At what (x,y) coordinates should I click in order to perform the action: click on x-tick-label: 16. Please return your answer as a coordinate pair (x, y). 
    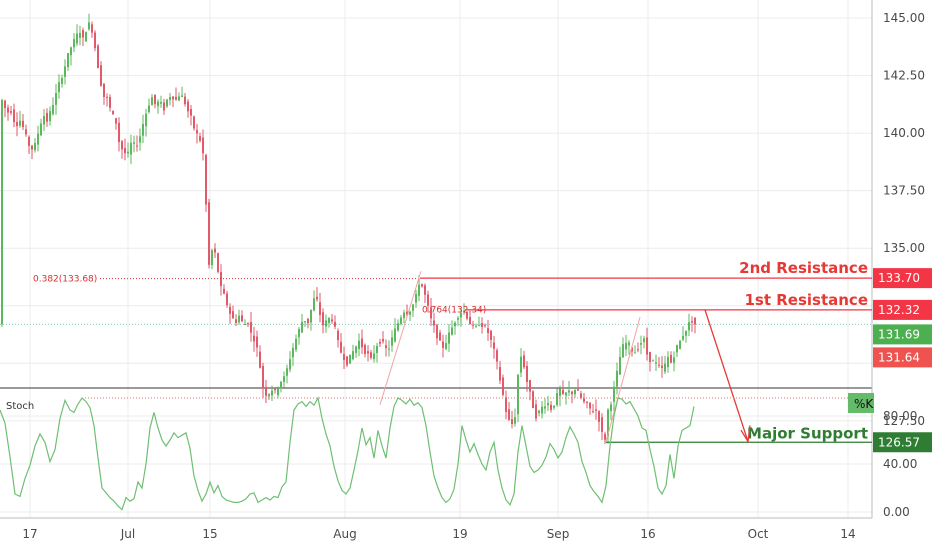
    Looking at the image, I should click on (647, 534).